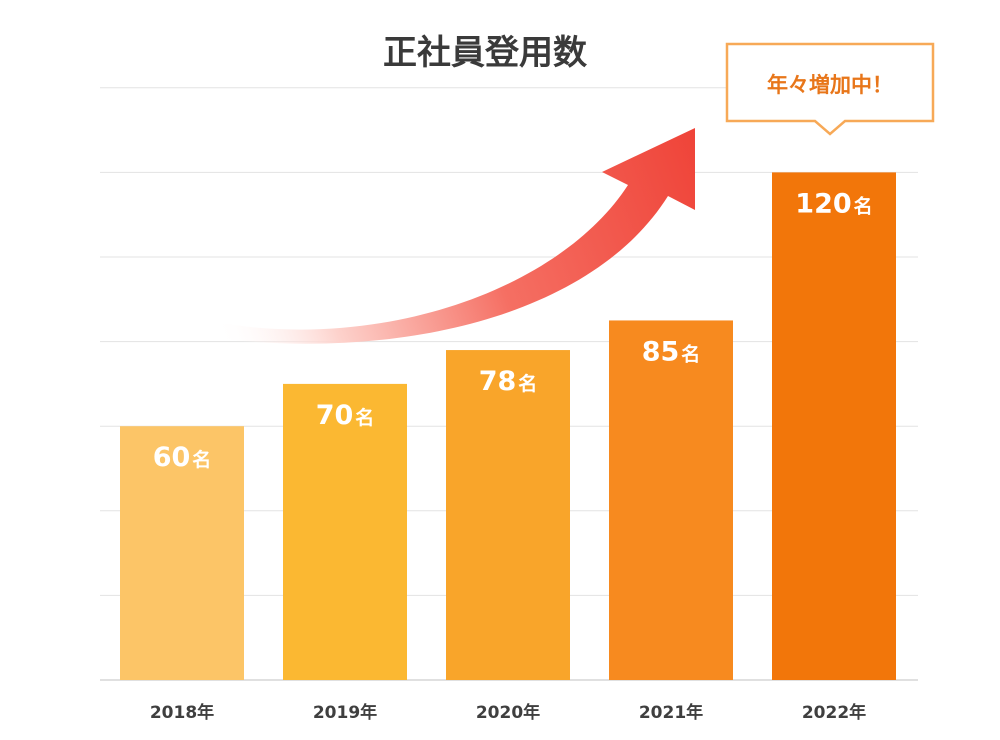 The width and height of the screenshot is (1000, 740). I want to click on value-label: 120 名, so click(833, 203).